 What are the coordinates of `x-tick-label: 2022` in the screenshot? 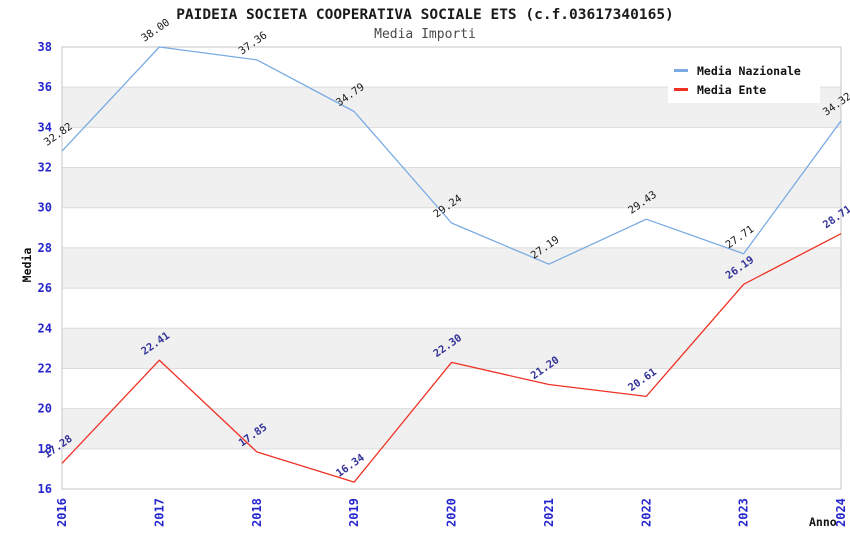 It's located at (646, 512).